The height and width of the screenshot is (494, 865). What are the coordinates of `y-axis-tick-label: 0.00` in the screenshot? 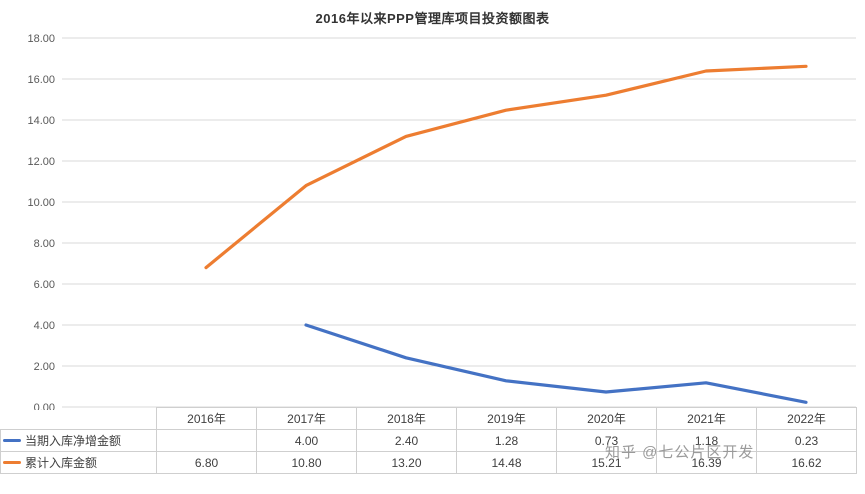 It's located at (44, 406).